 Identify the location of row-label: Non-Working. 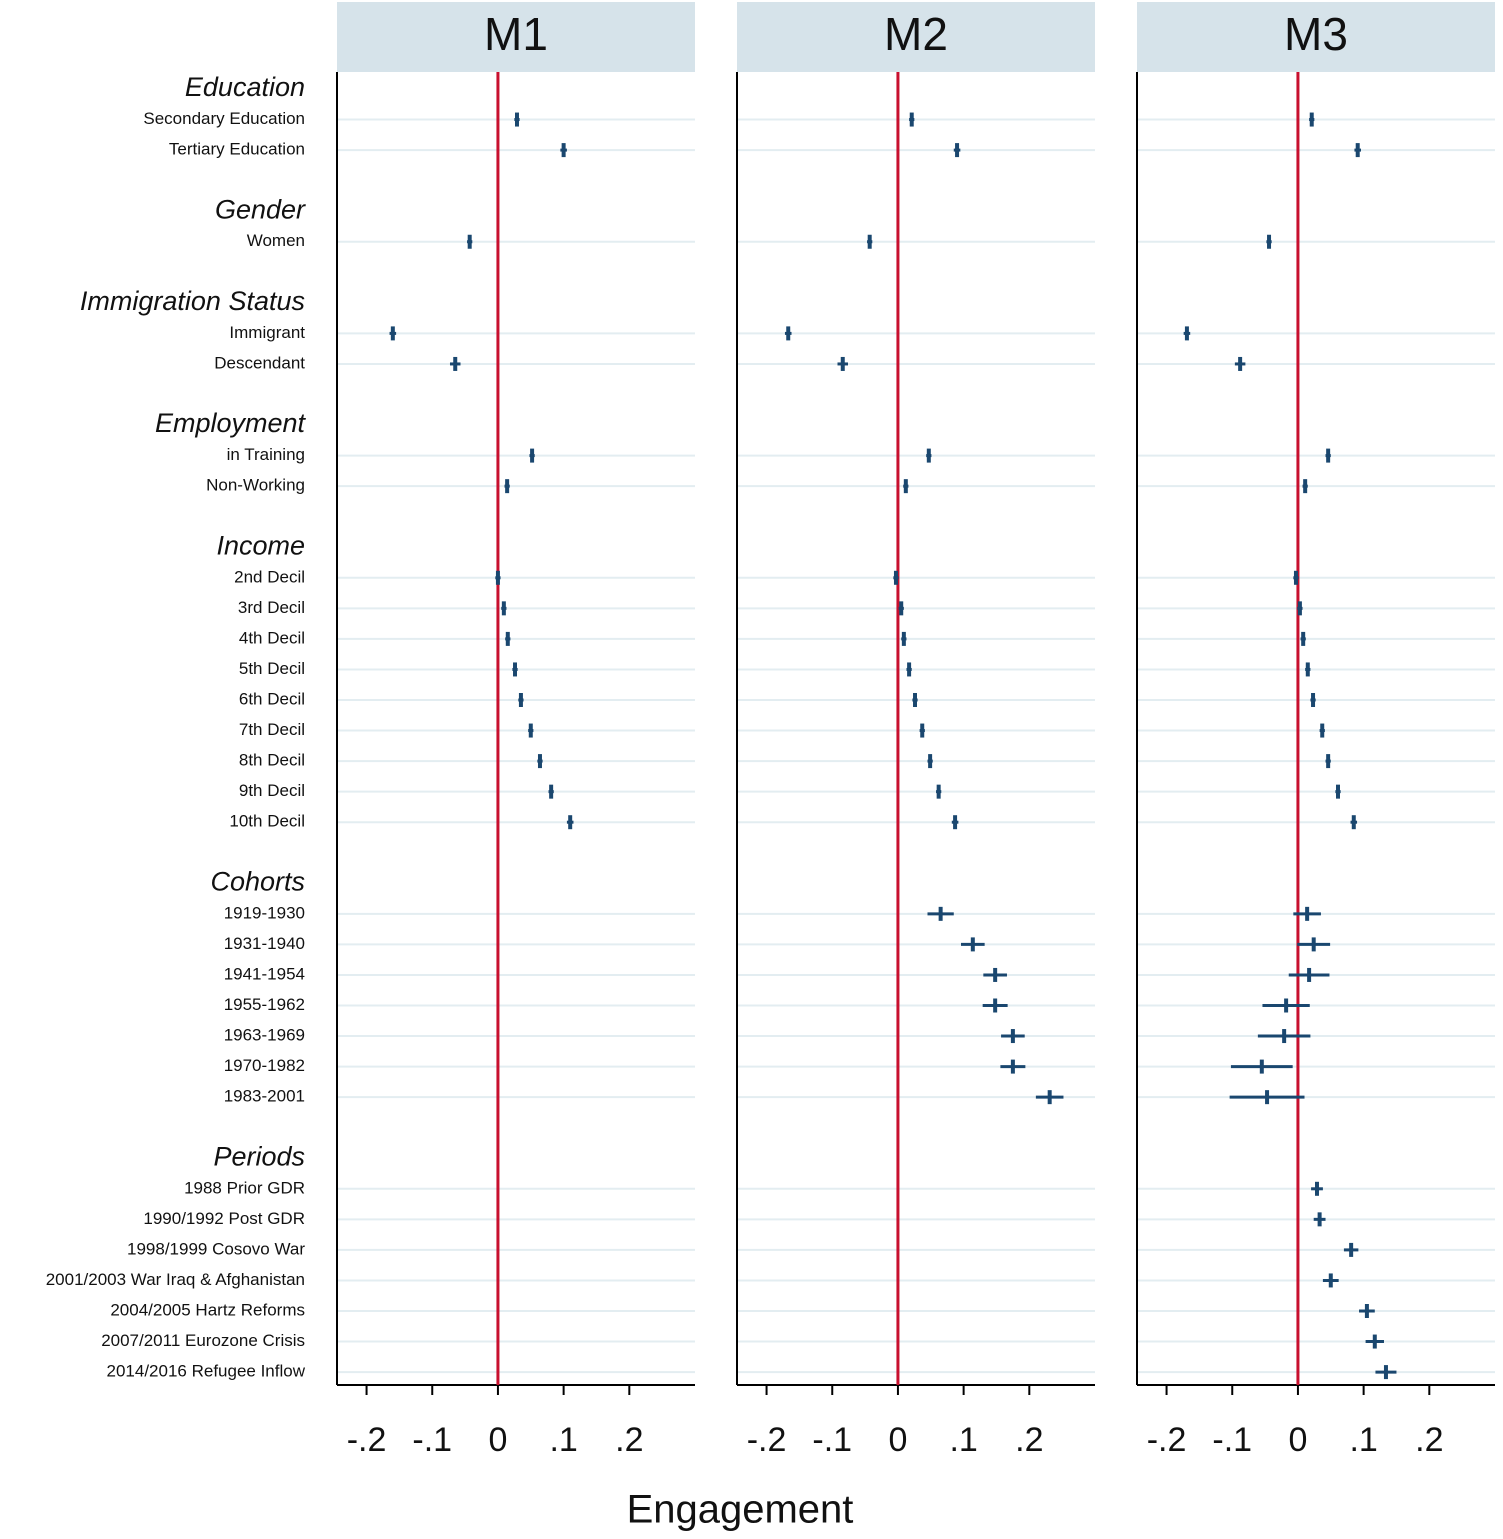
(255, 485).